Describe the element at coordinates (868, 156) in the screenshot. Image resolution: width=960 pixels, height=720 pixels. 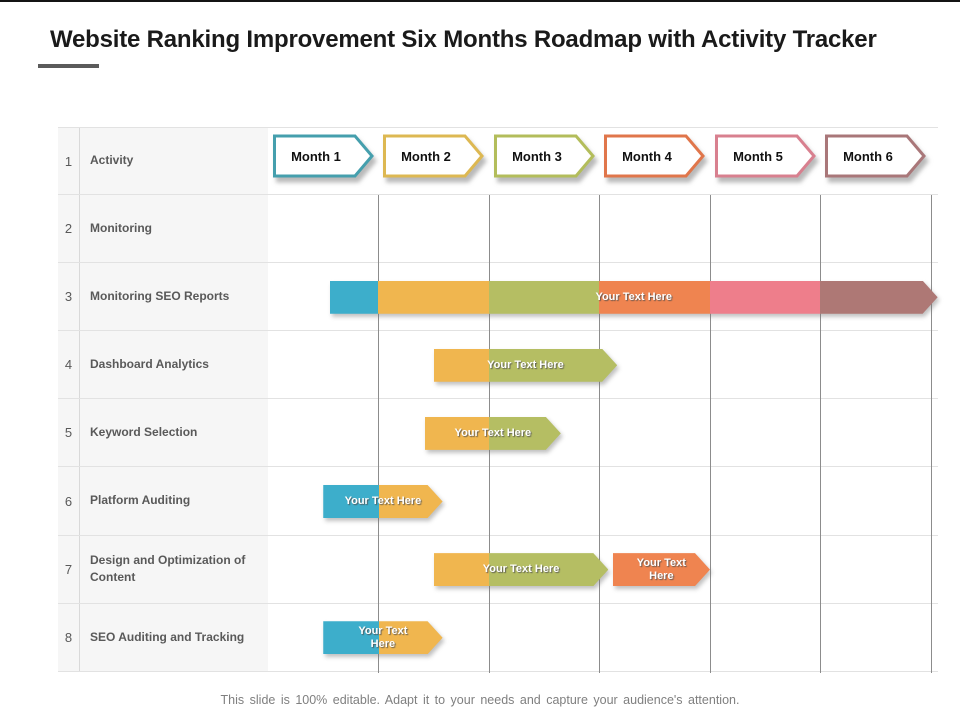
I see `month-6-label: Month 6` at that location.